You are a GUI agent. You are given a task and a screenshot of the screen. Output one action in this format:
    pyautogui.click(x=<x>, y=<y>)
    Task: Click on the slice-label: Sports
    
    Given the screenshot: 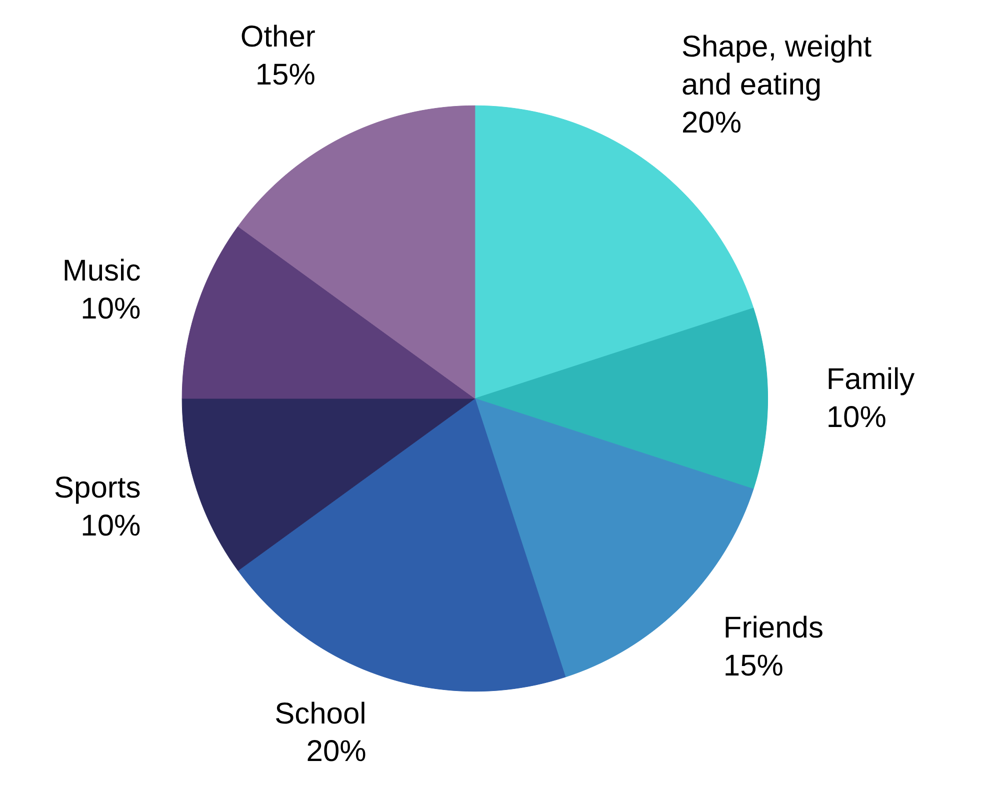 What is the action you would take?
    pyautogui.click(x=97, y=488)
    